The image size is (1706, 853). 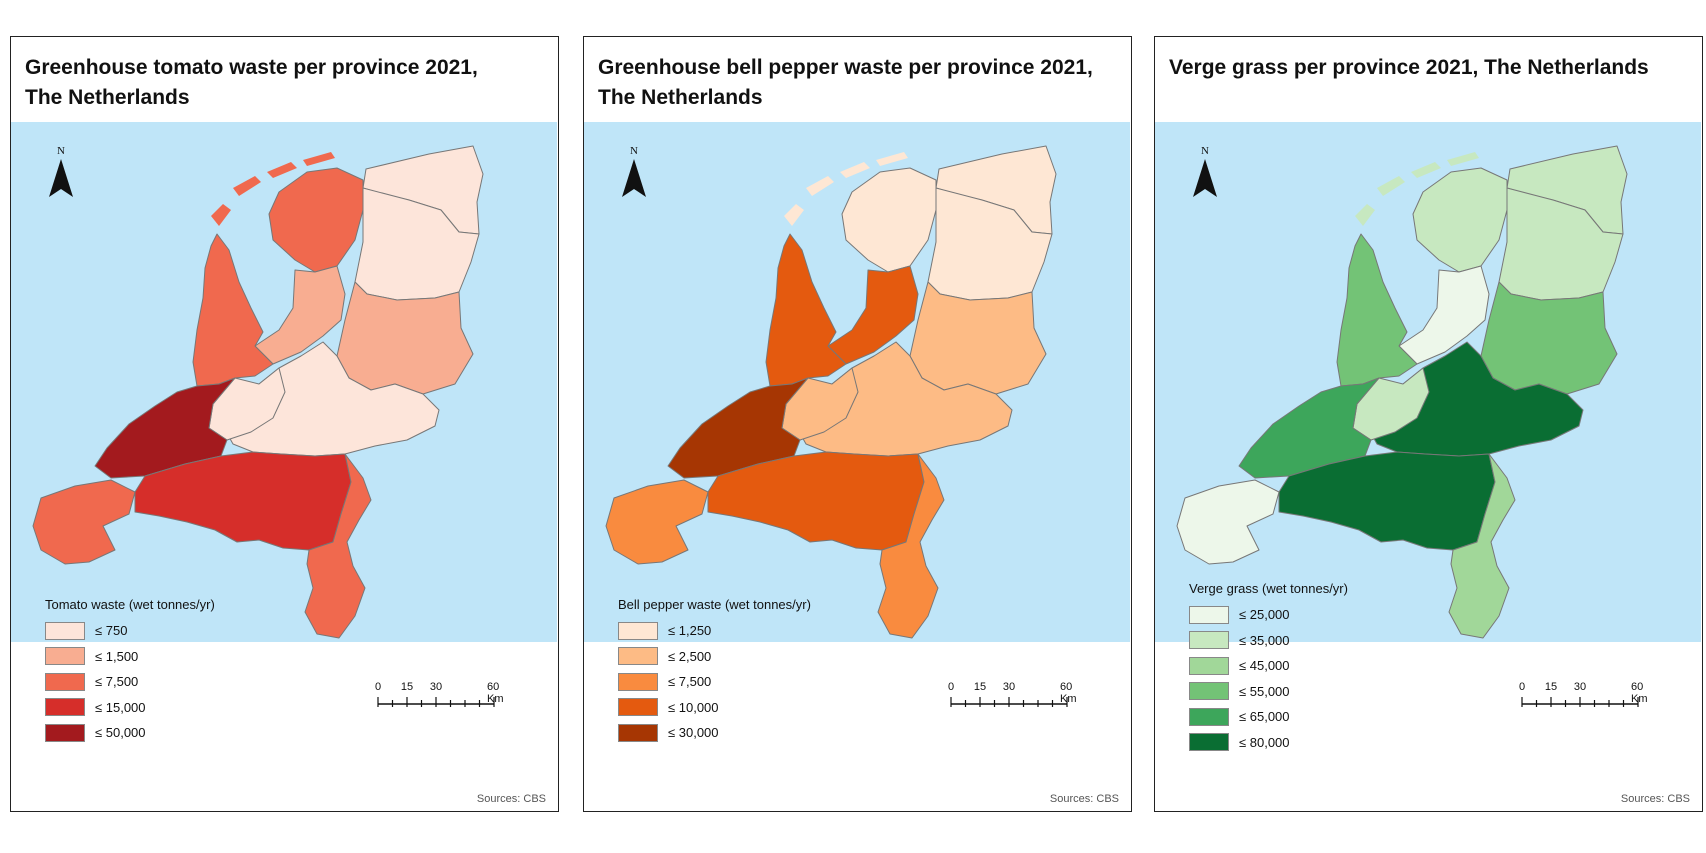 What do you see at coordinates (1264, 742) in the screenshot?
I see `legend-label: ≤ 80,000` at bounding box center [1264, 742].